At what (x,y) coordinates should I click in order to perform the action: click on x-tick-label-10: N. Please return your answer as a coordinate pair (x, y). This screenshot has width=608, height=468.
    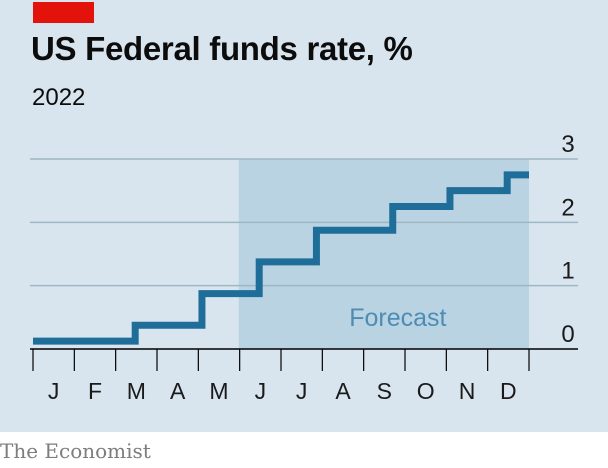
    Looking at the image, I should click on (467, 391).